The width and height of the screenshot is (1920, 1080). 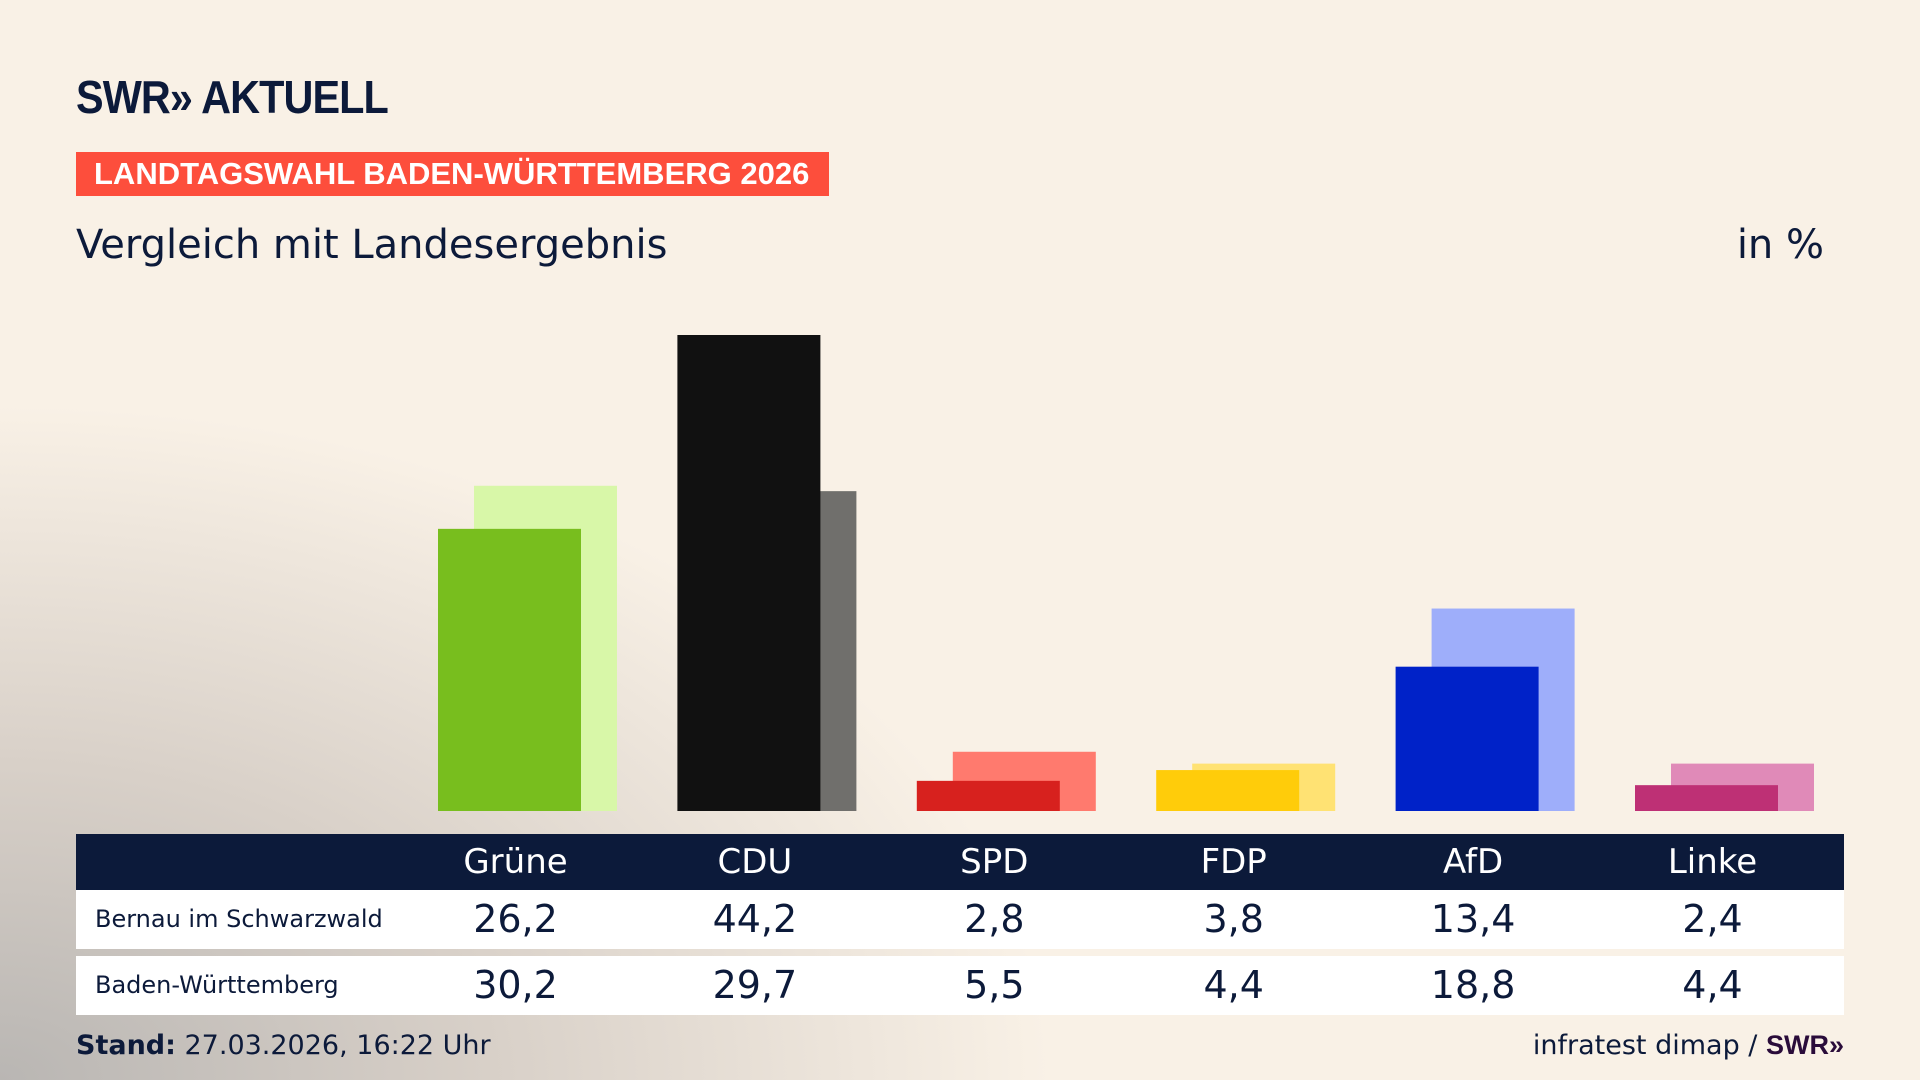 I want to click on source-credit: infratest dimap / SWR», so click(x=1688, y=1045).